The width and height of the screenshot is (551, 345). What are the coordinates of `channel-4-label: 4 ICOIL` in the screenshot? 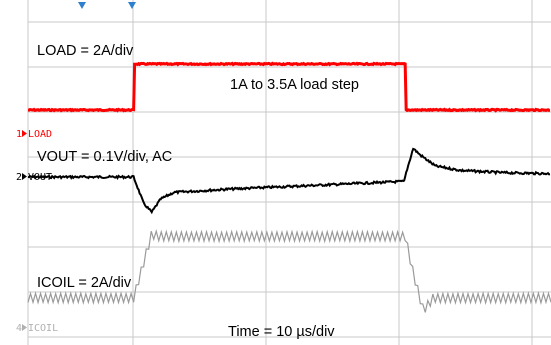 It's located at (37, 328).